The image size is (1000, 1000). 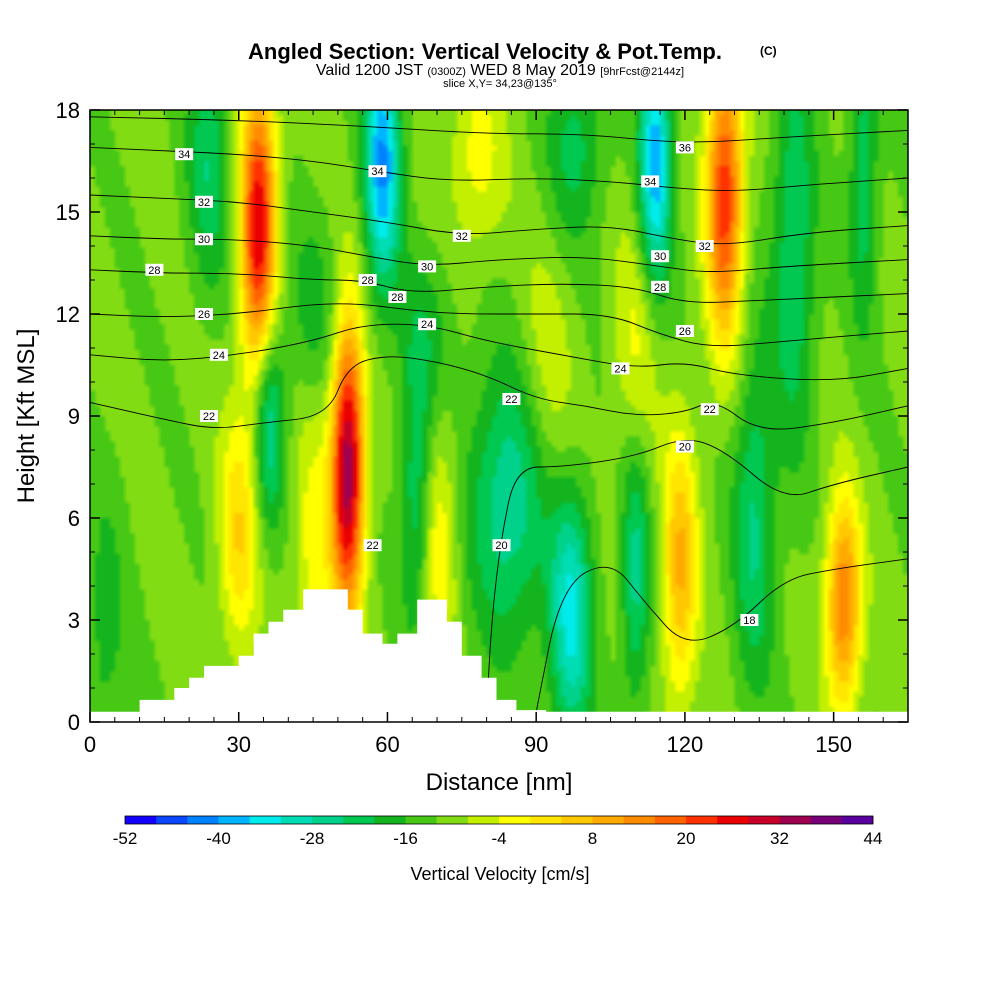 I want to click on contour-label-24: 24, so click(x=620, y=368).